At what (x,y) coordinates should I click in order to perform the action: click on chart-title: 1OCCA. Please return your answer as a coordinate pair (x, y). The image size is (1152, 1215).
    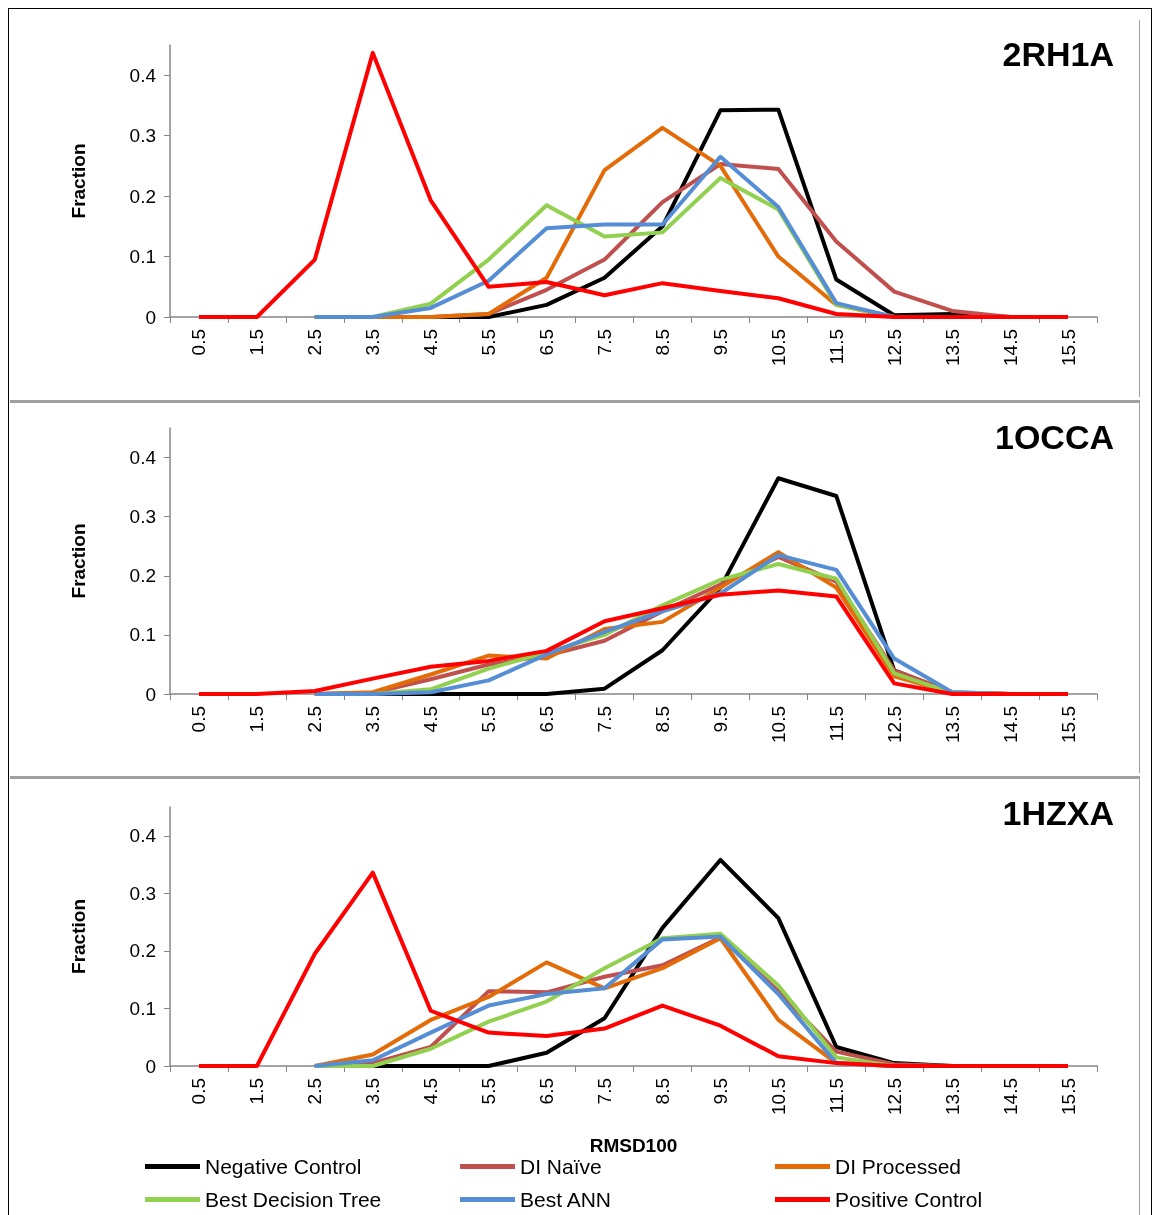
    Looking at the image, I should click on (1054, 437).